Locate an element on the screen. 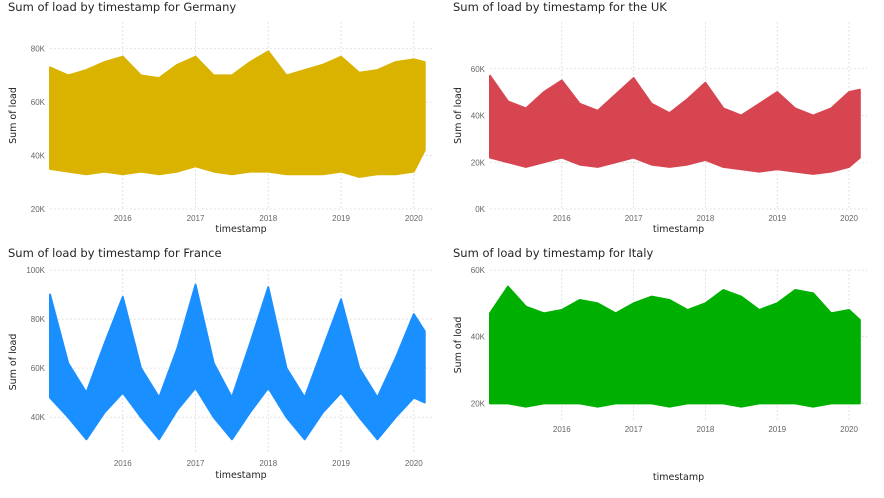 This screenshot has width=884, height=498. chart-title: Sum of load by timestamp for France is located at coordinates (115, 253).